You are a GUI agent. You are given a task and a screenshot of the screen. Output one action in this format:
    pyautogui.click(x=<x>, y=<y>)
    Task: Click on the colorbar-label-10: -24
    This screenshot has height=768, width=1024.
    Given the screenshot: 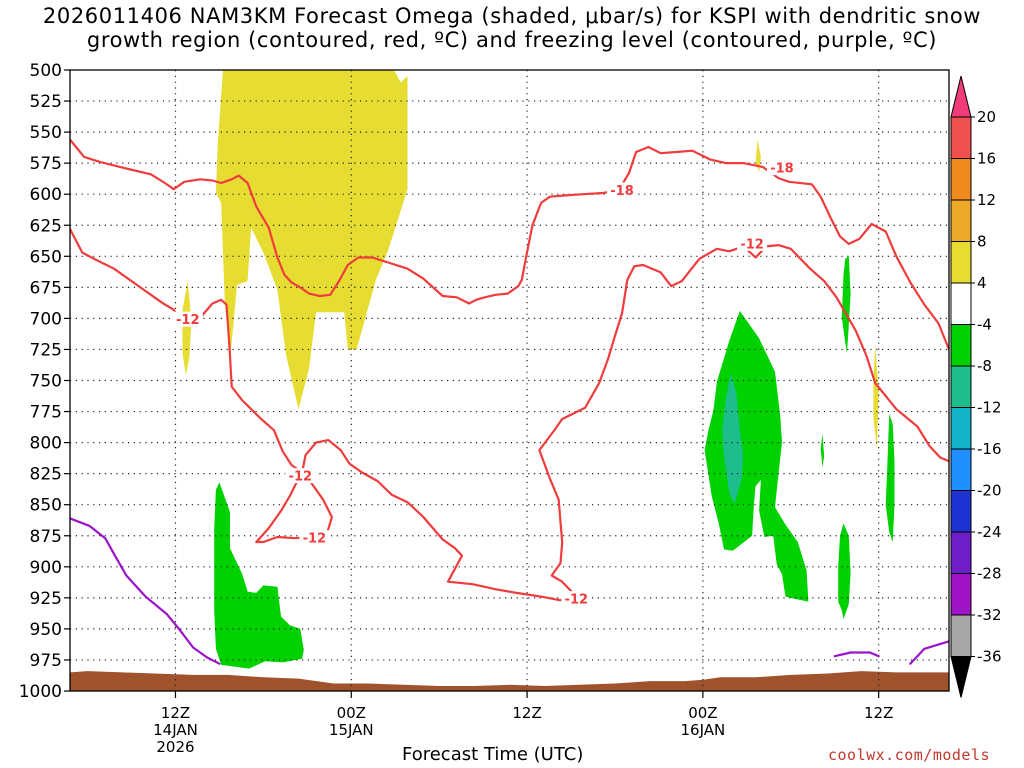 What is the action you would take?
    pyautogui.click(x=989, y=532)
    